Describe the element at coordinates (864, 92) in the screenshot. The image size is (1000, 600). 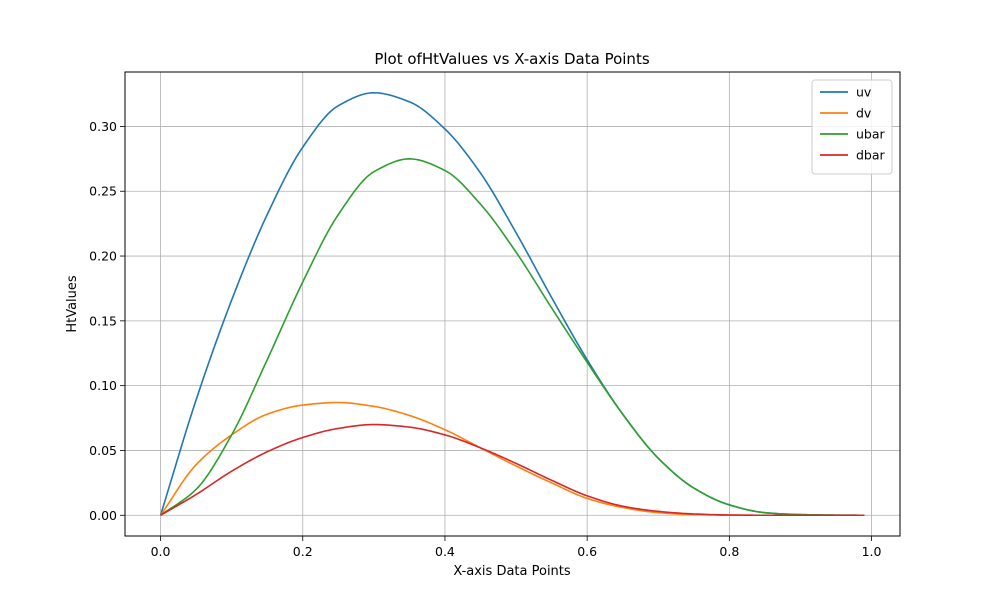
I see `legend-label-uv: uv` at that location.